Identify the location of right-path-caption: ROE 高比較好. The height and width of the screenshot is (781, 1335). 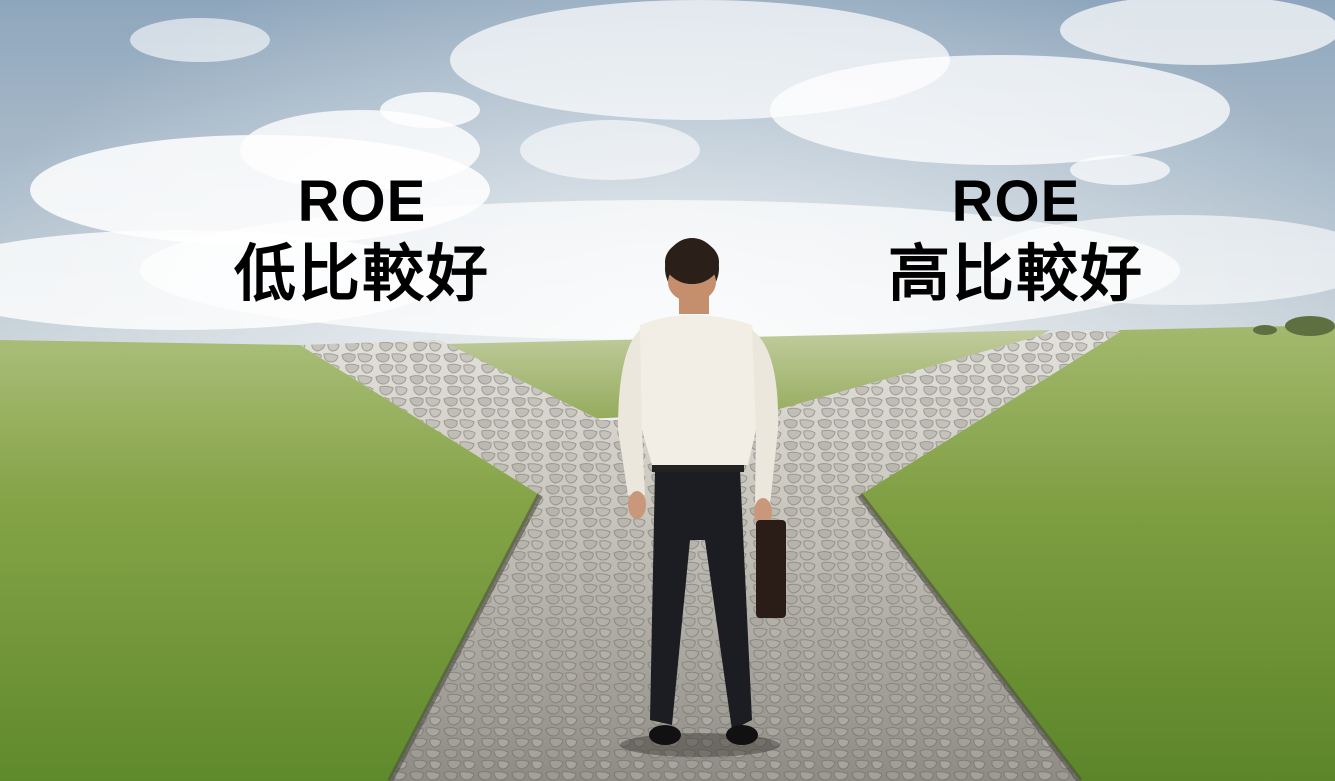
(1016, 239).